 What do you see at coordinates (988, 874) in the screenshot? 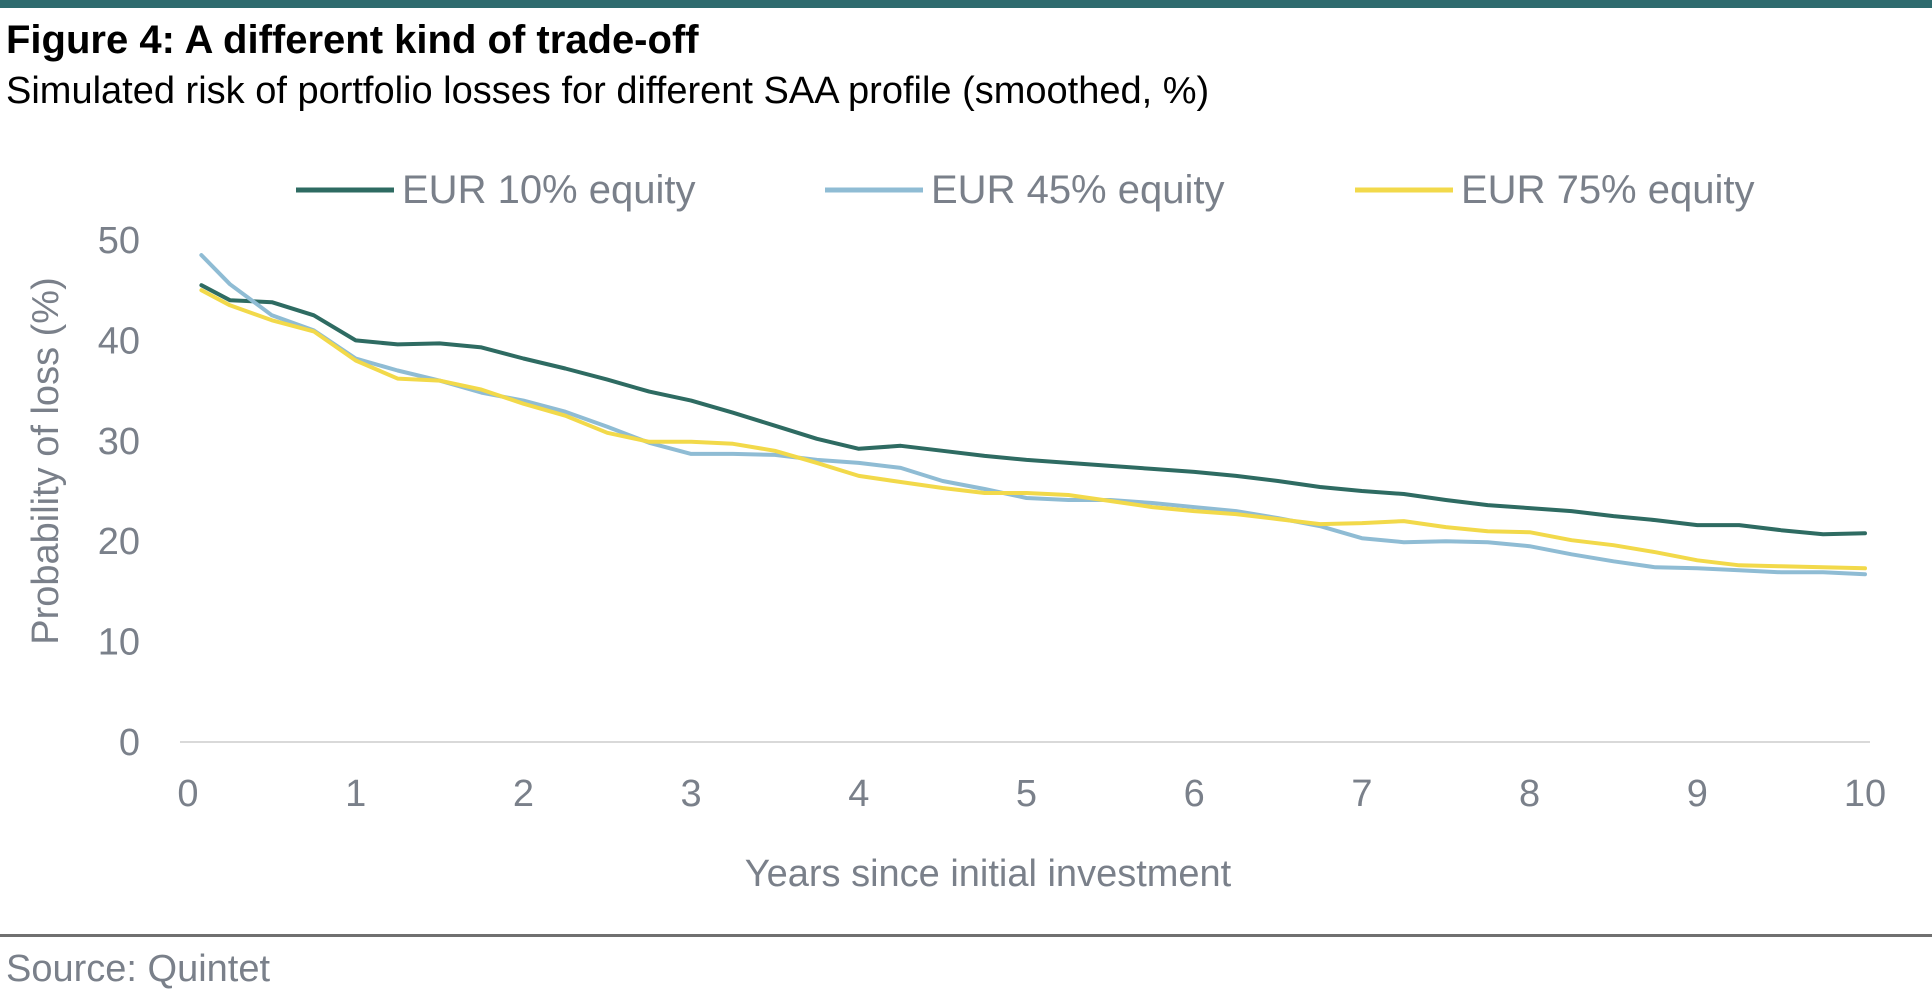
I see `x-axis-title: Years since initial investment` at bounding box center [988, 874].